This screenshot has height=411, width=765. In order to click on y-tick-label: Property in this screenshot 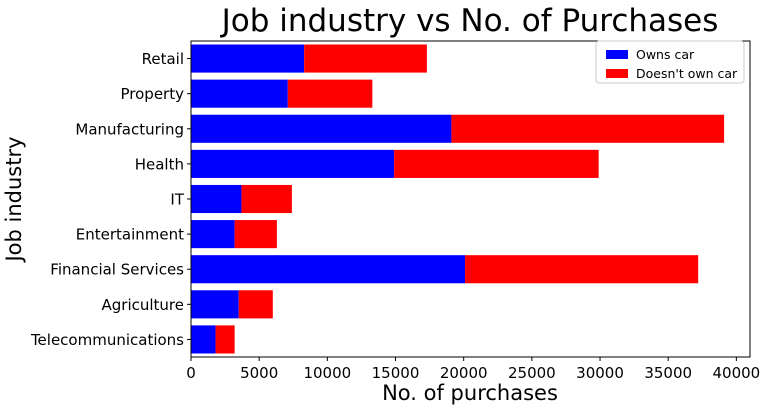, I will do `click(153, 94)`.